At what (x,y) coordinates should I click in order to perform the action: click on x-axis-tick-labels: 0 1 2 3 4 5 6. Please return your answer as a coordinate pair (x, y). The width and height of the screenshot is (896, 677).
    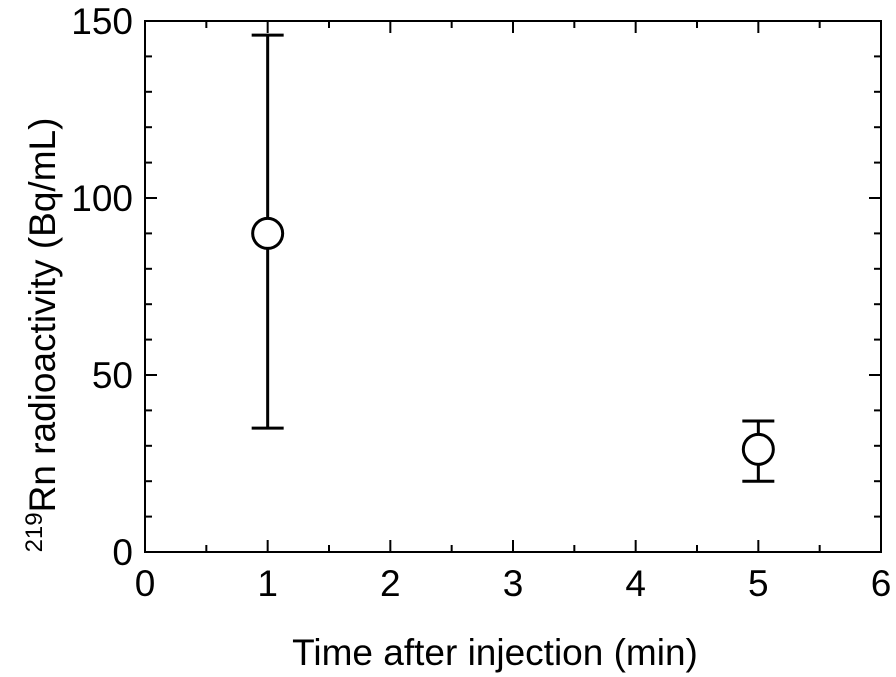
    Looking at the image, I should click on (513, 583).